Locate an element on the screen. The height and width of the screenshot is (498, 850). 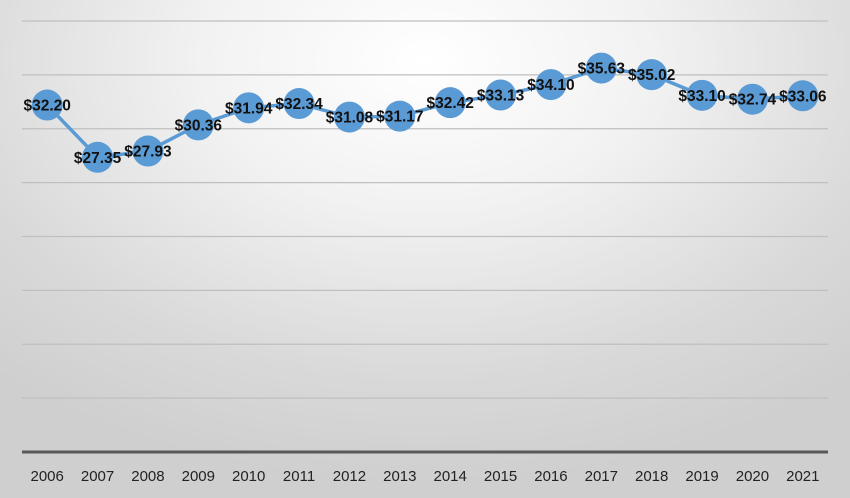
data-label: $27.35 is located at coordinates (98, 158).